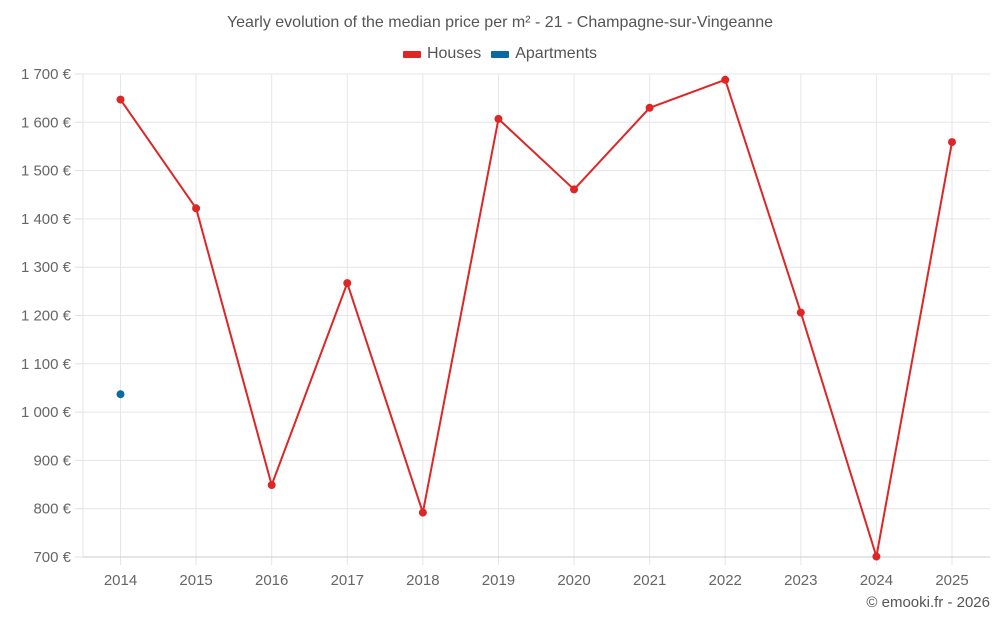 The height and width of the screenshot is (625, 1000). Describe the element at coordinates (649, 580) in the screenshot. I see `x-tick-label: 2021` at that location.